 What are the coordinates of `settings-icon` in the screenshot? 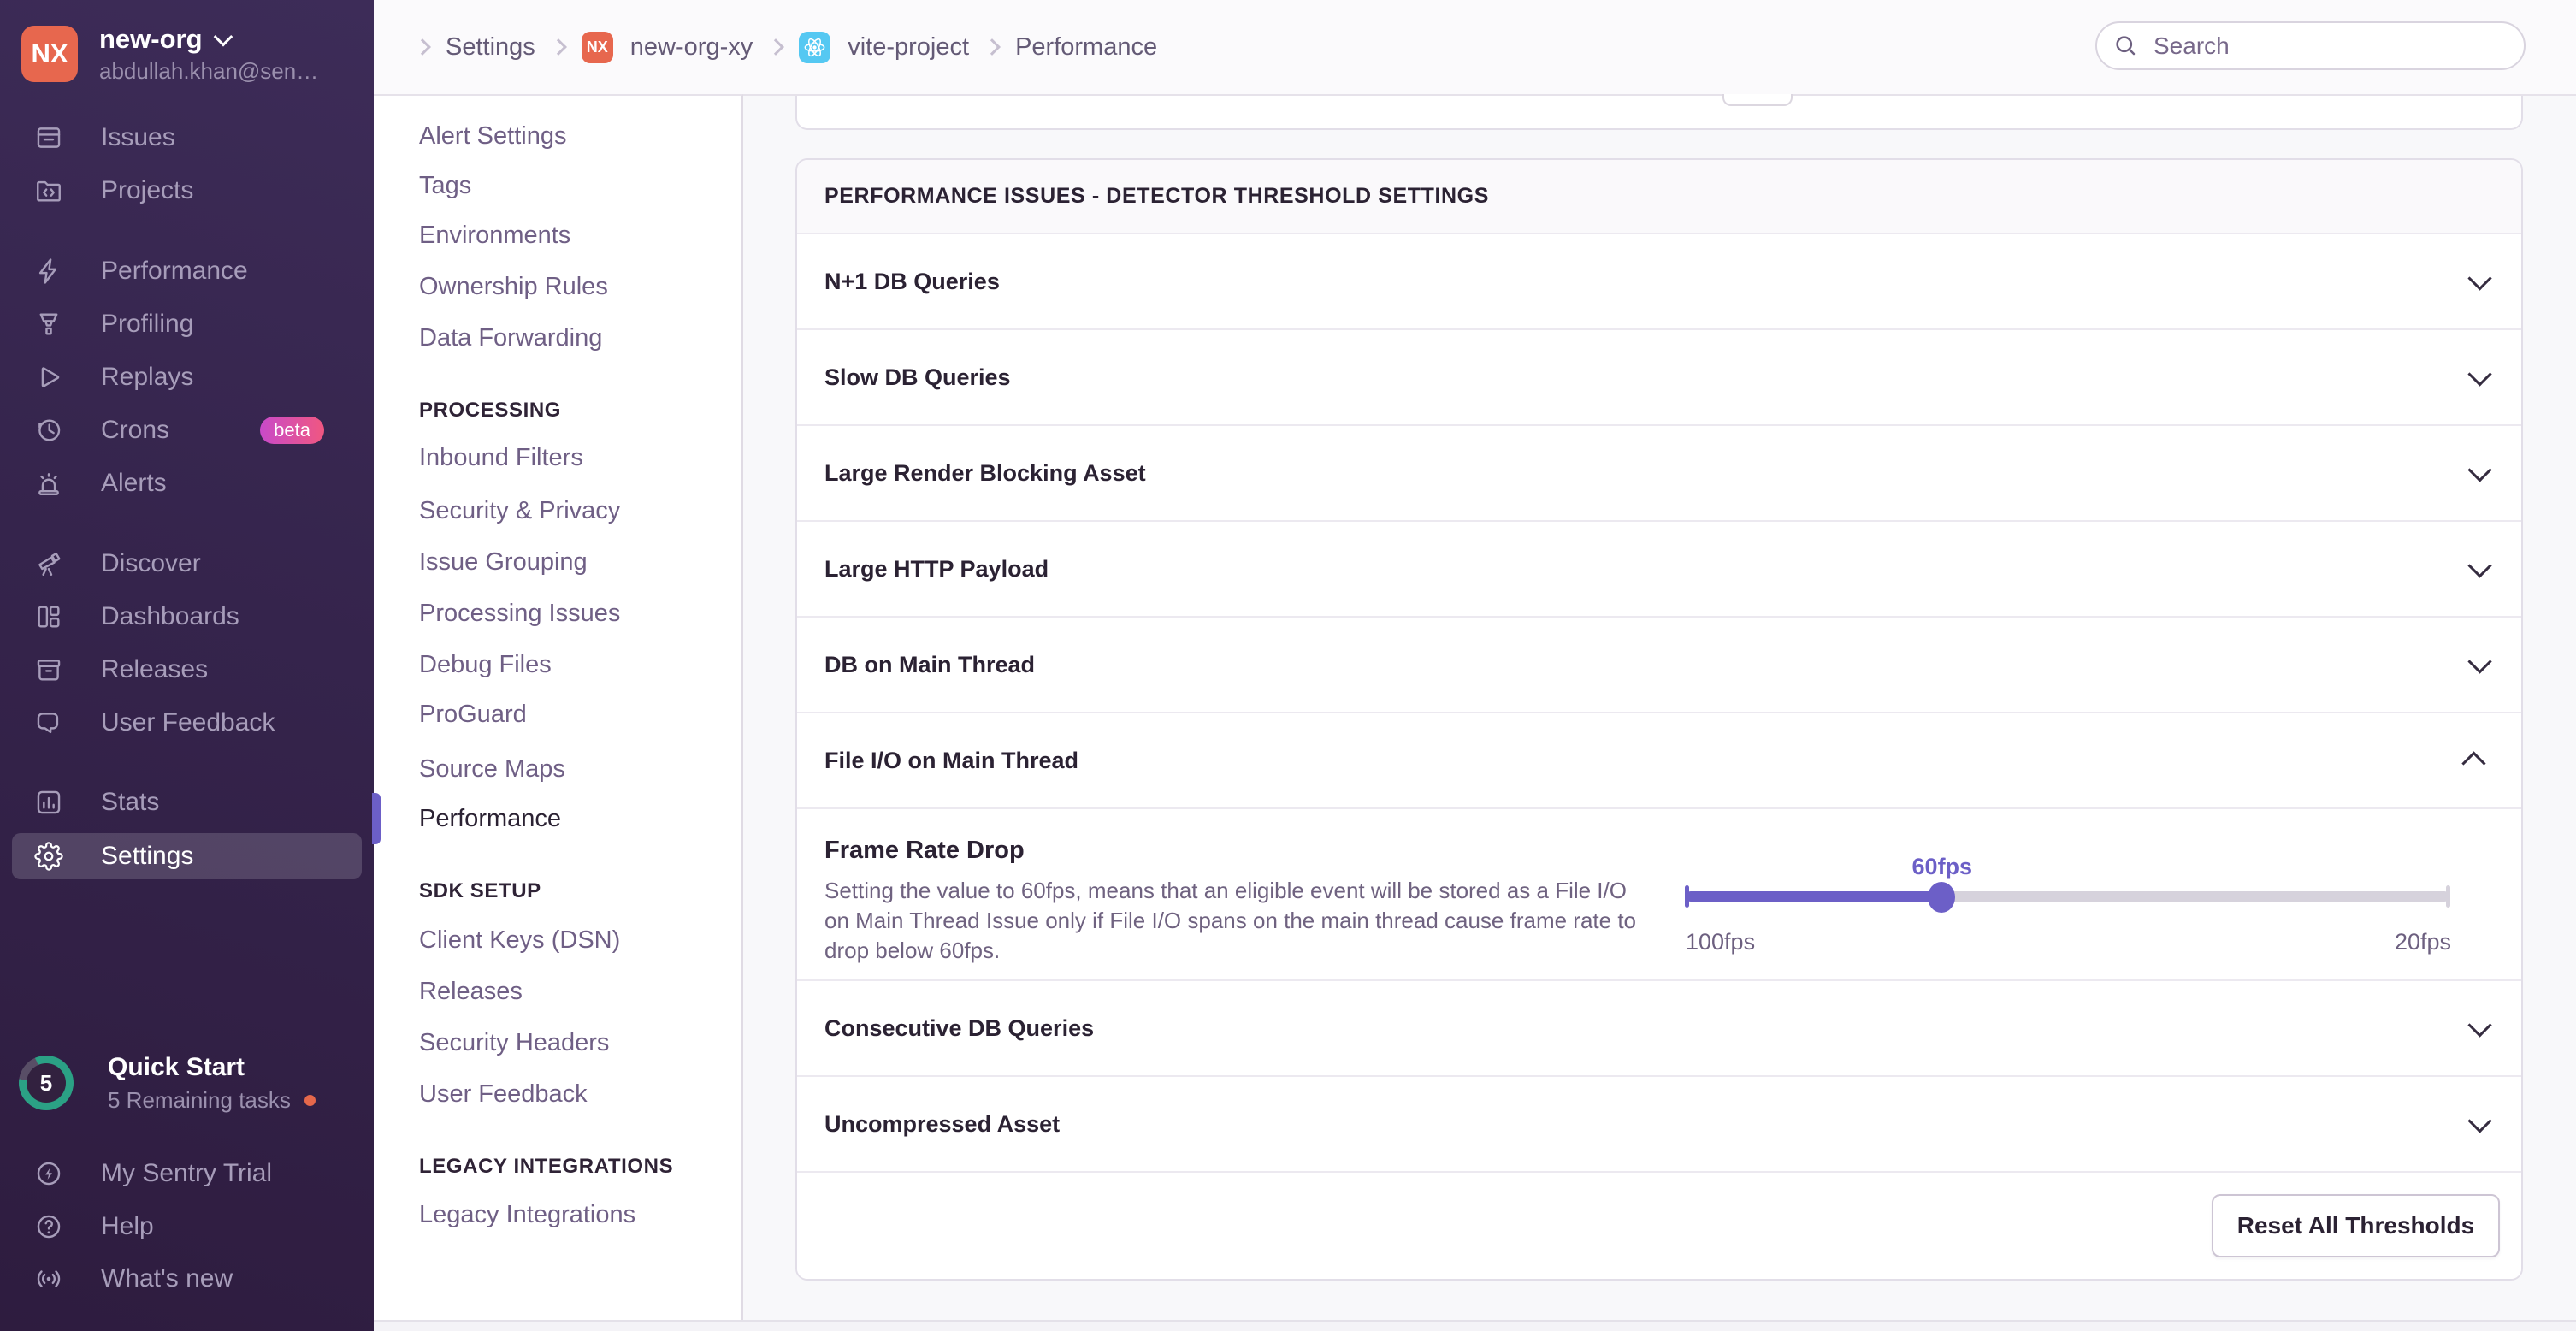 It's located at (48, 856).